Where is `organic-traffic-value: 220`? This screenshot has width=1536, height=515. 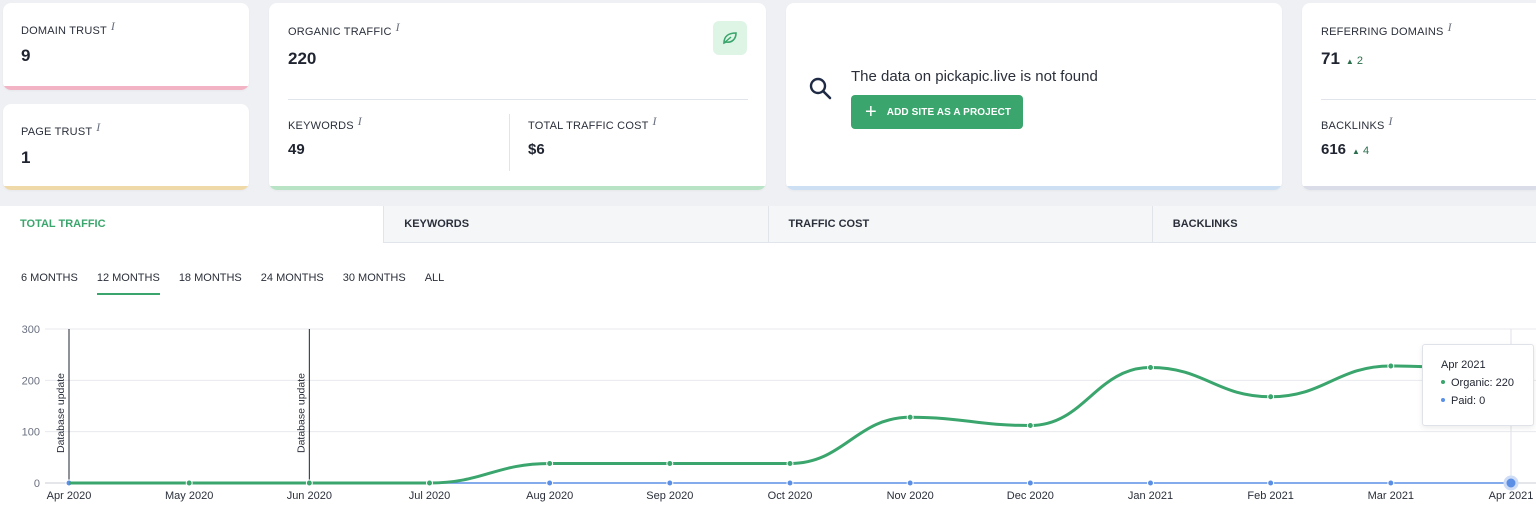 organic-traffic-value: 220 is located at coordinates (302, 58).